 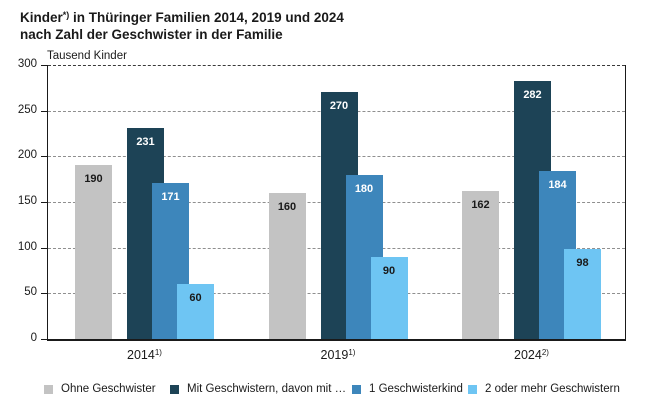 I want to click on bar-value-label-2024-1-geschwisterkind: 184, so click(x=557, y=185).